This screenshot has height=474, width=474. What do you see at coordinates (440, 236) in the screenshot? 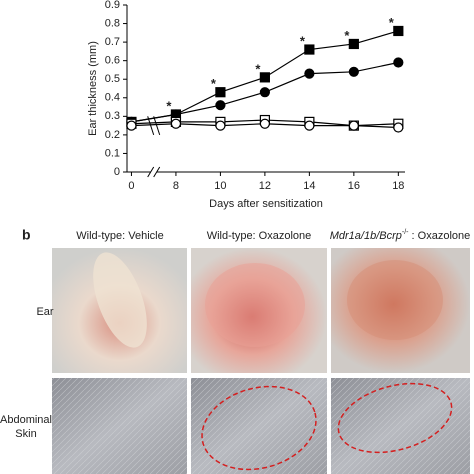
I see `column-header-rest: : Oxazolone` at bounding box center [440, 236].